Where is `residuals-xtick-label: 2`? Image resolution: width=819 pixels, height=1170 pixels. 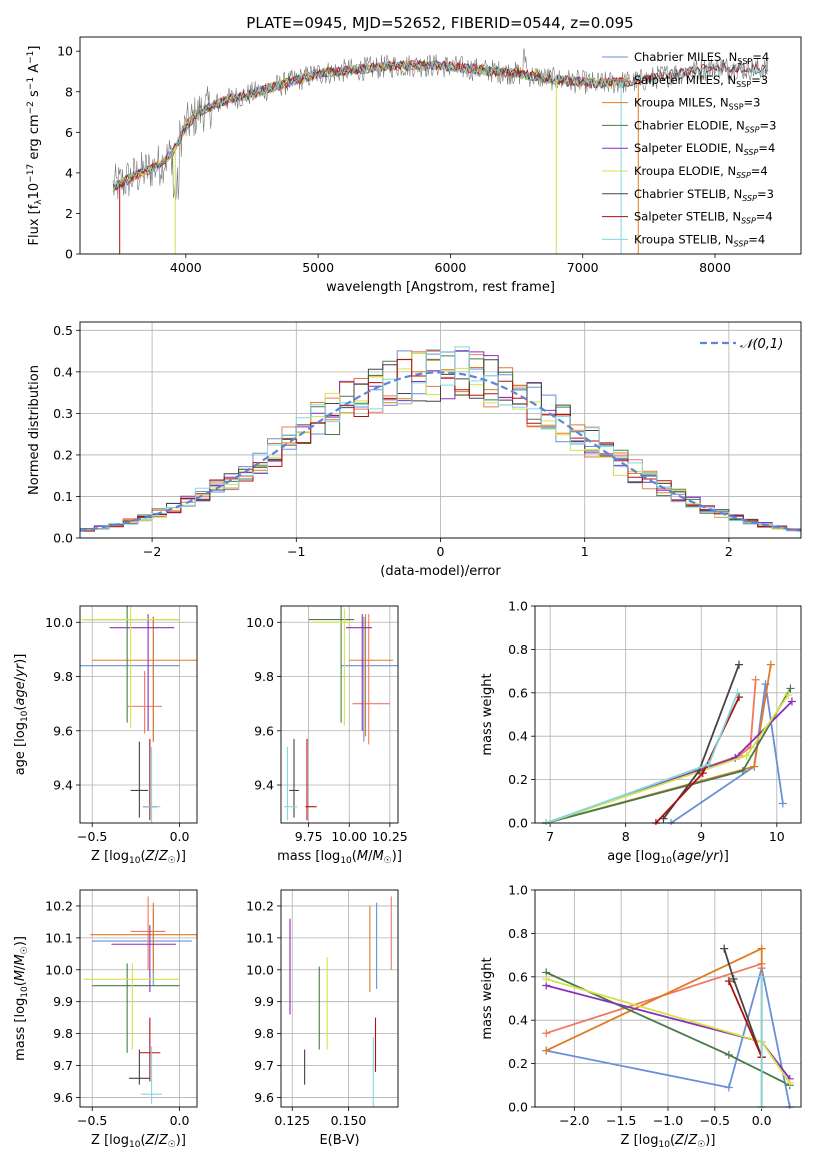 residuals-xtick-label: 2 is located at coordinates (729, 551).